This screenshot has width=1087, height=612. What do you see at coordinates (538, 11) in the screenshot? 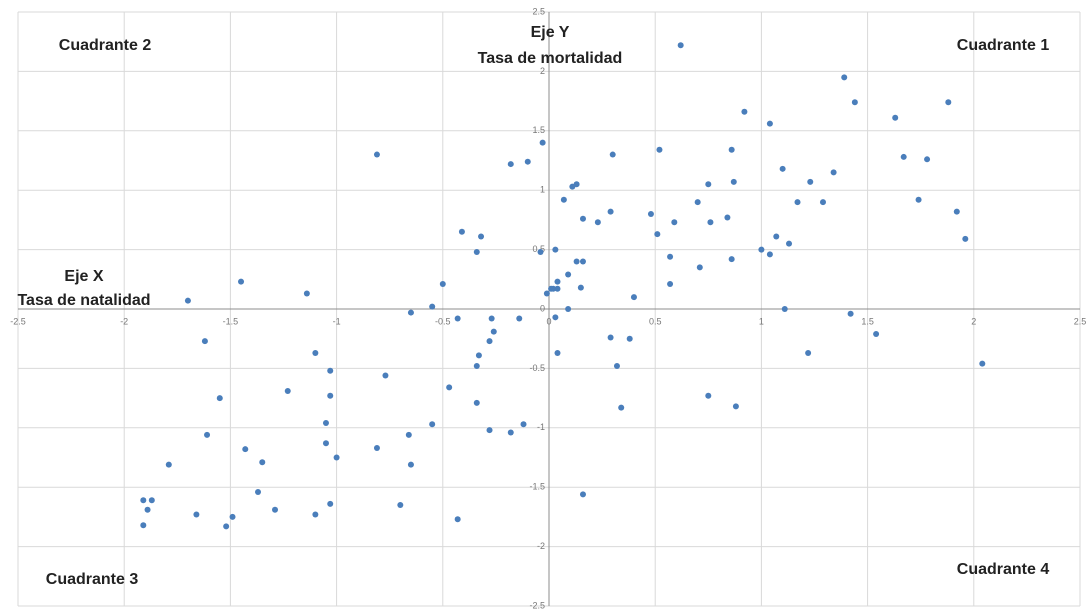
I see `y-tick-label: 2.5` at bounding box center [538, 11].